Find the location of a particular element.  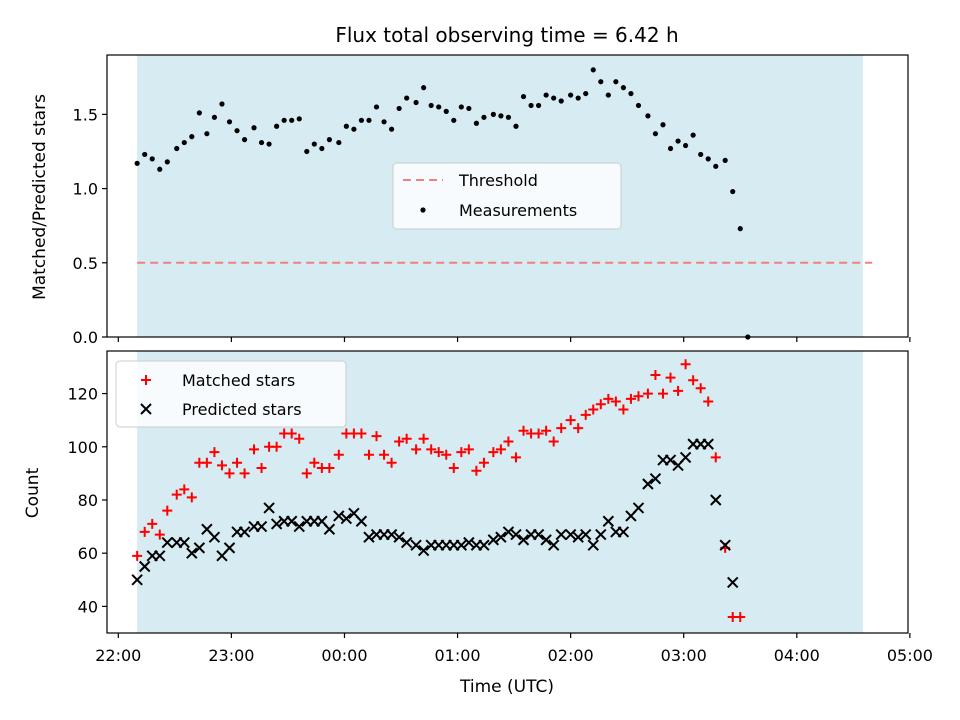

bottom-x-tick-label: 04:00 is located at coordinates (797, 655).